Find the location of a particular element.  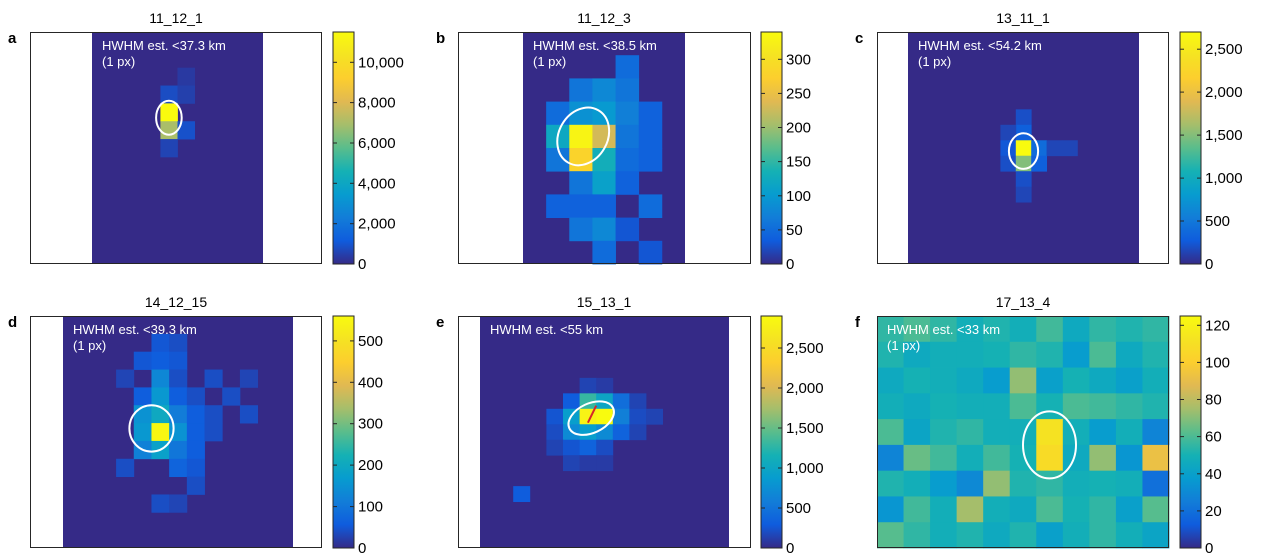

colorbar-tick-label: 60 is located at coordinates (1213, 437).